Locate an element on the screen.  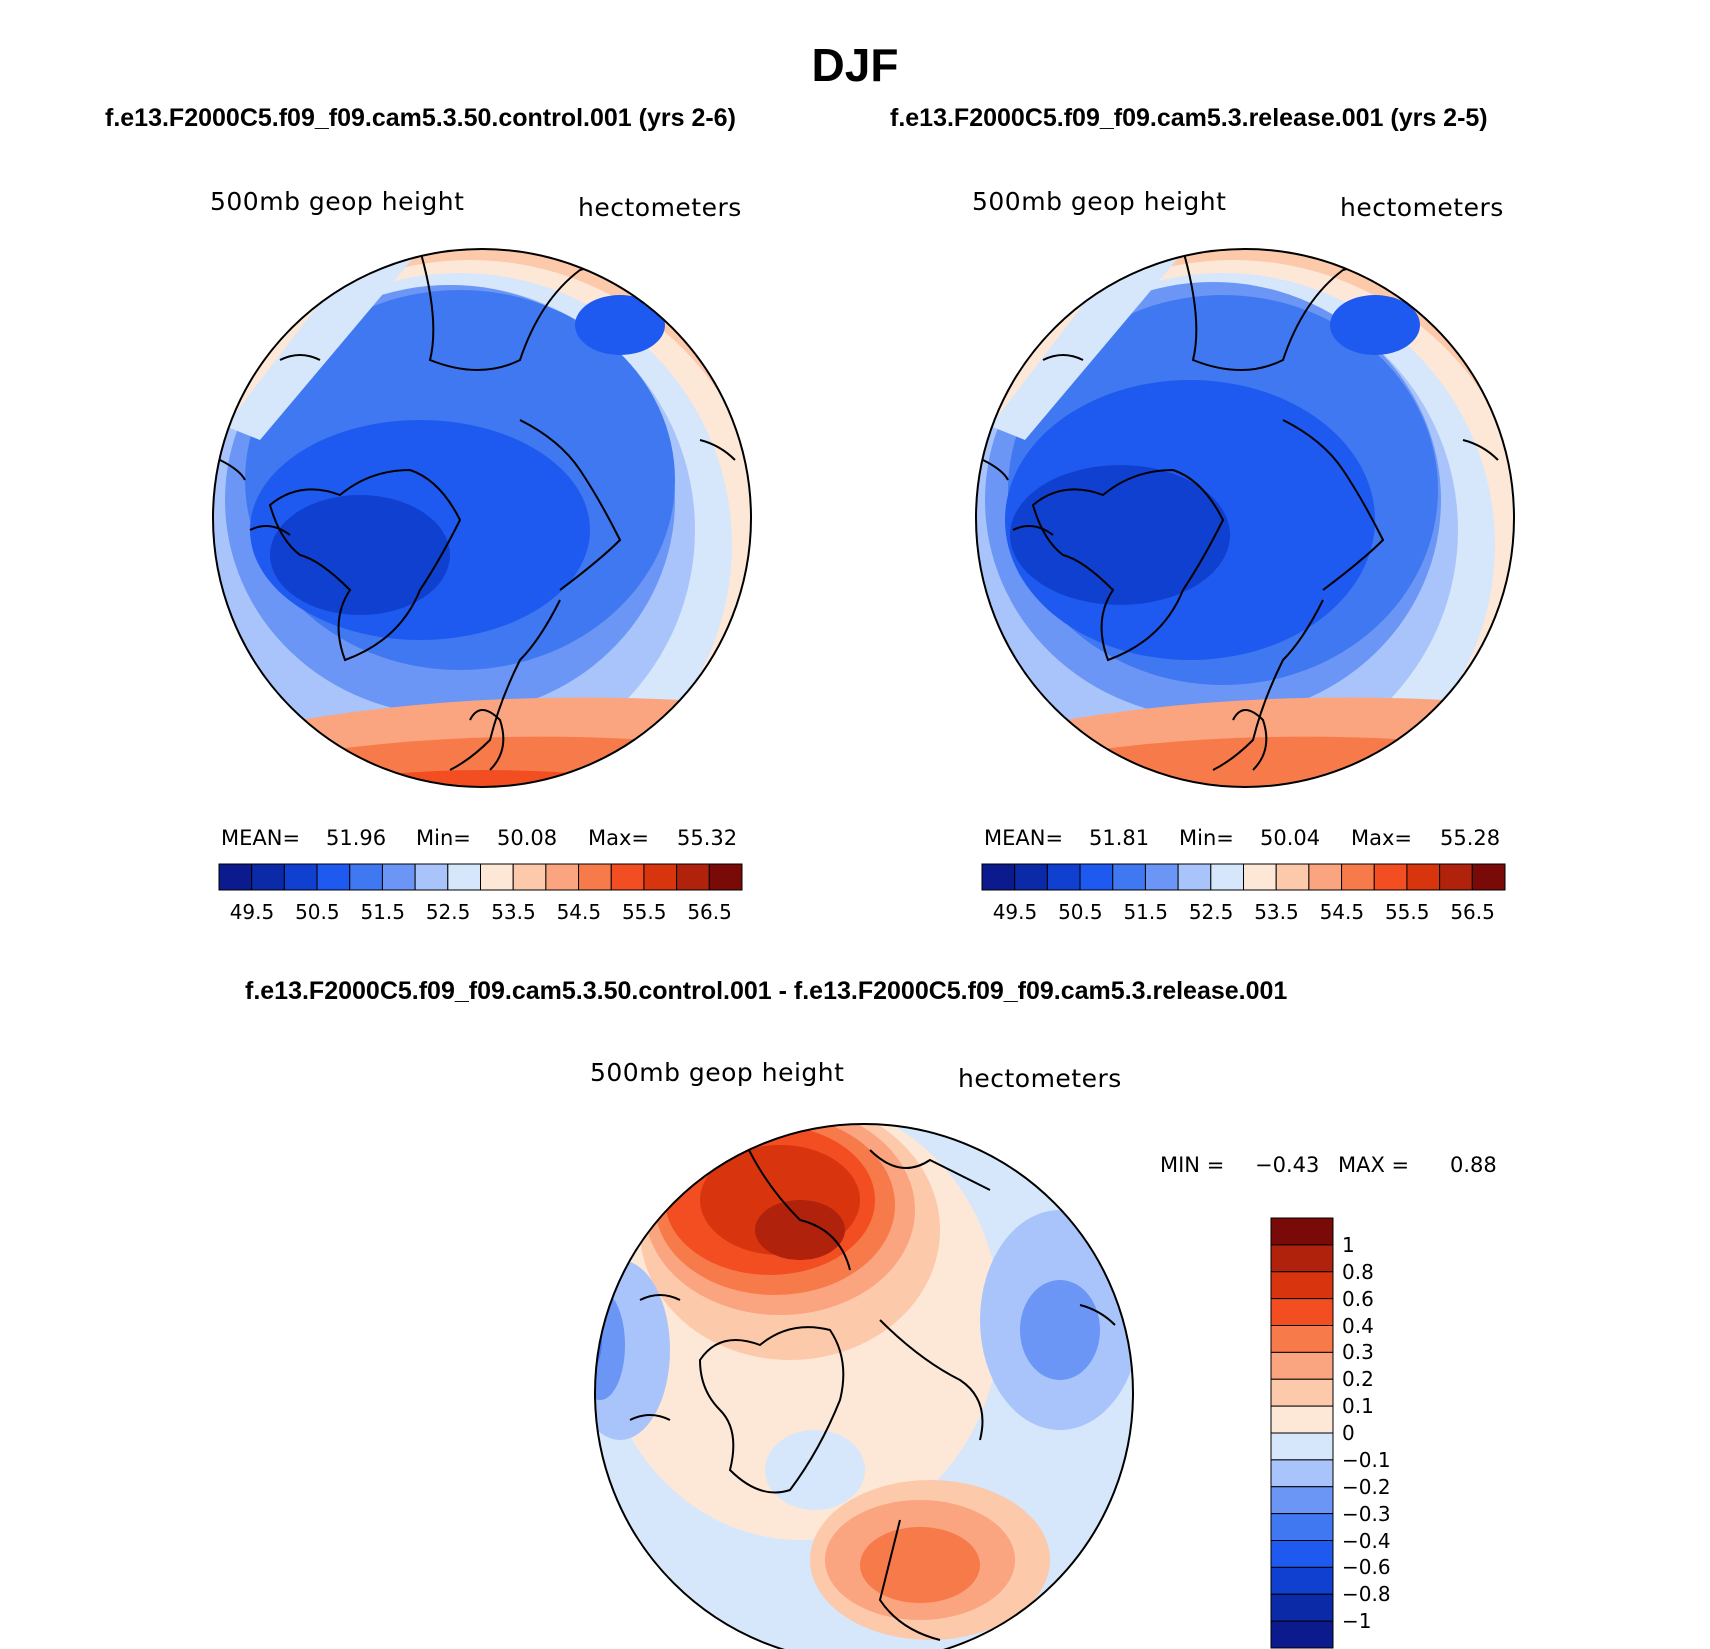
min-value-left: 50.08 is located at coordinates (527, 838).